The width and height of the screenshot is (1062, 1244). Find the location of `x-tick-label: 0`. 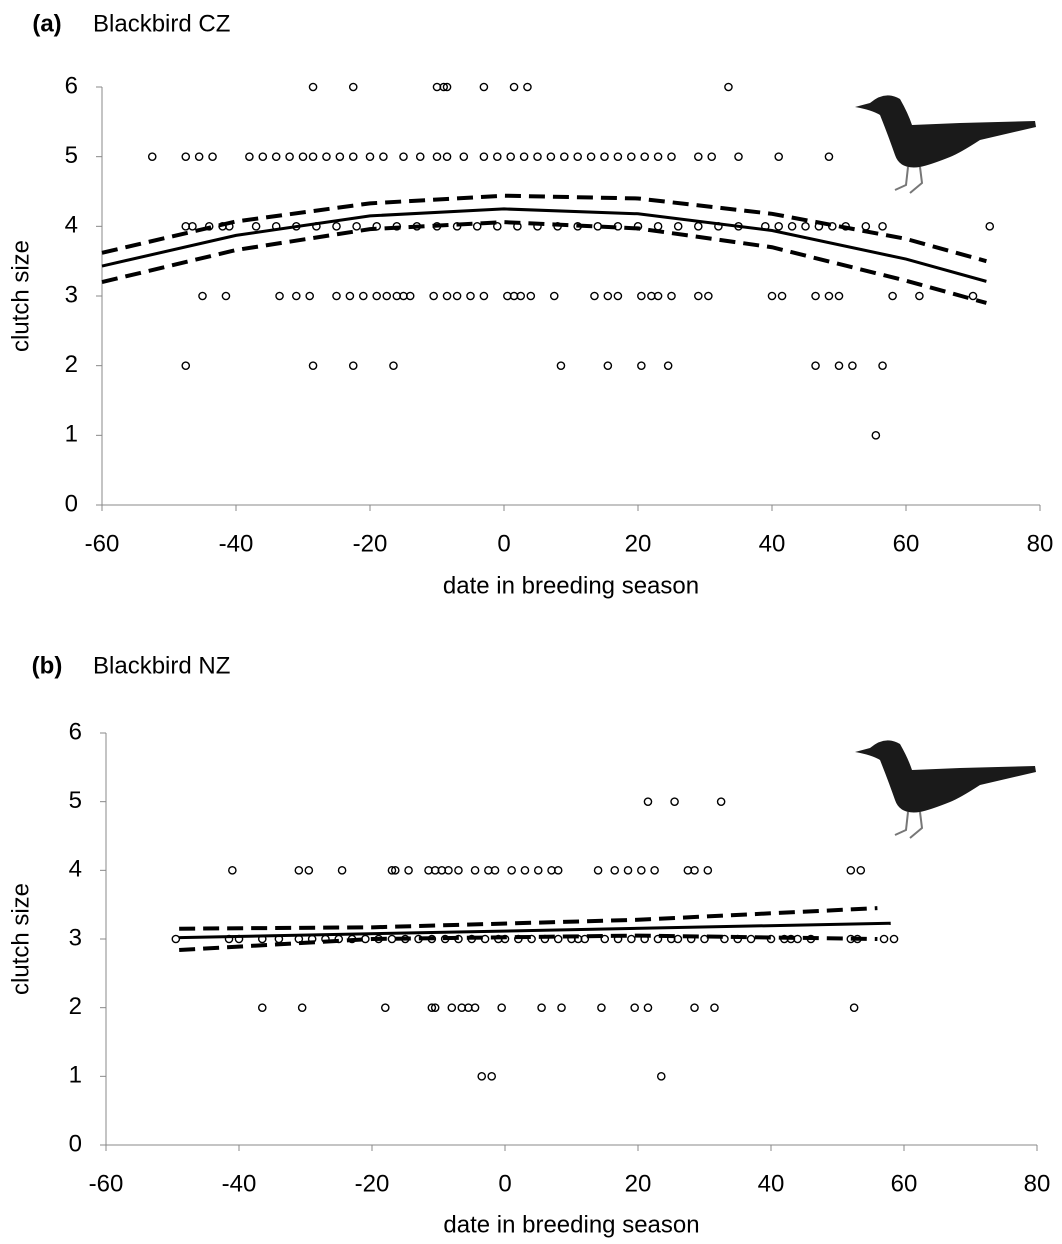

x-tick-label: 0 is located at coordinates (504, 1183).